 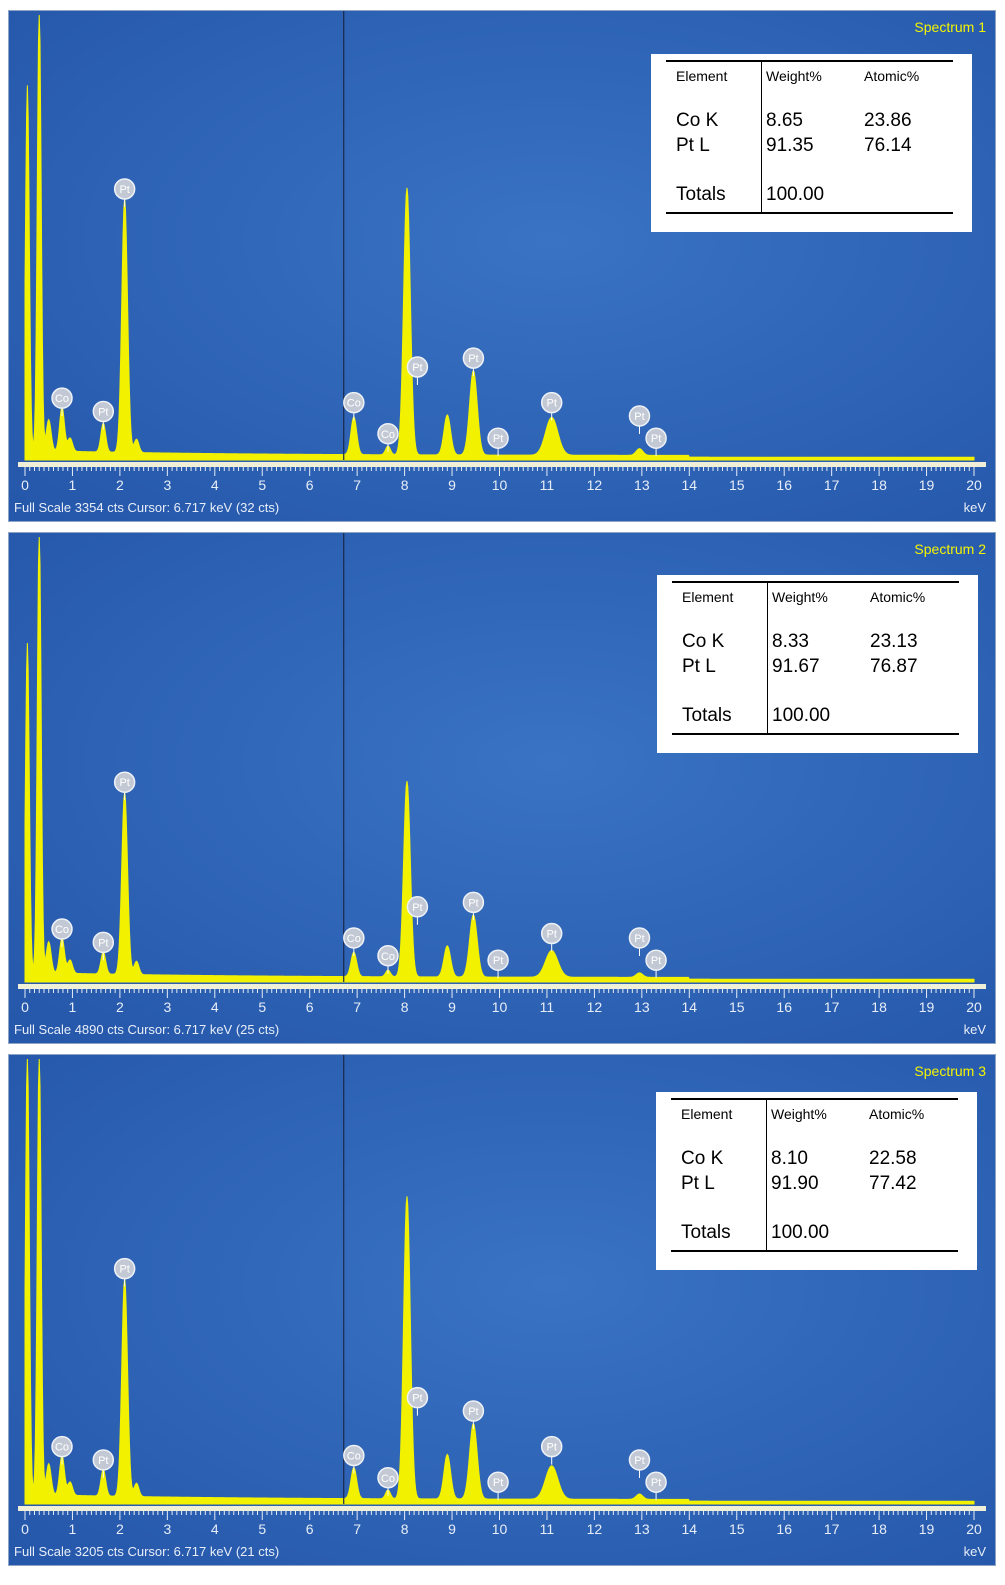 I want to click on cell-weight: 8.33, so click(x=790, y=641).